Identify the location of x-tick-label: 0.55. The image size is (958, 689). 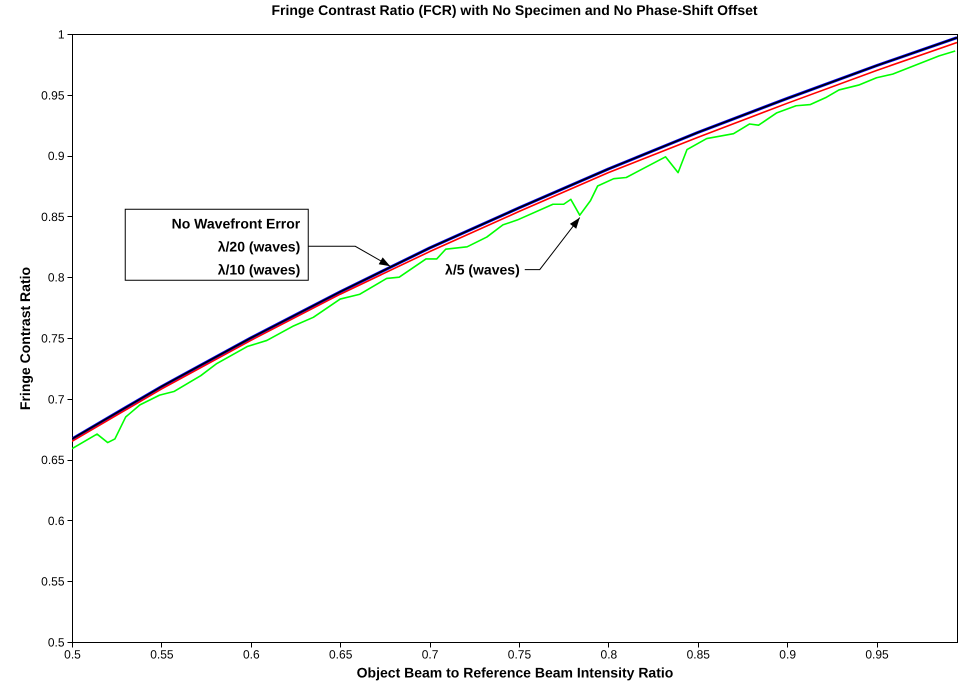
(162, 655).